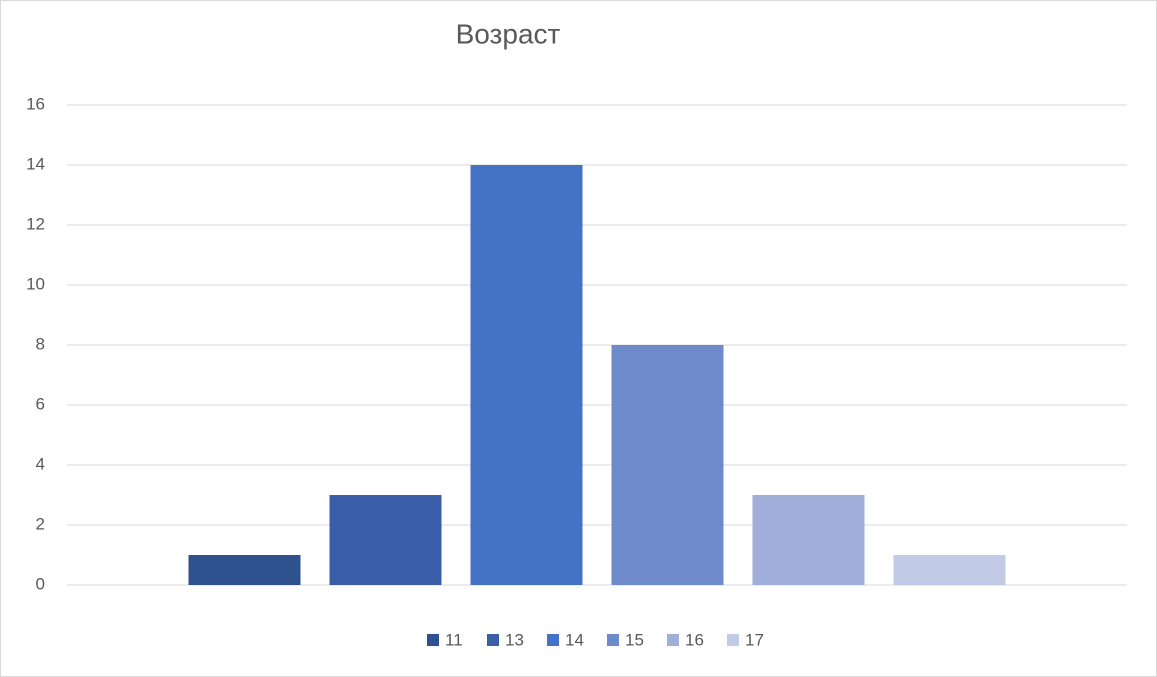 The image size is (1157, 677). I want to click on legend-label: 13, so click(514, 639).